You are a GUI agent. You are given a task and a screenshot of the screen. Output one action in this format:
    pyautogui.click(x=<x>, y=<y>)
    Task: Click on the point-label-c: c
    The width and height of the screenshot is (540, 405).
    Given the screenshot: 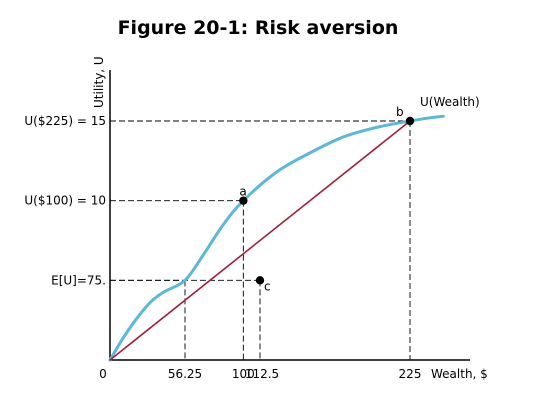 What is the action you would take?
    pyautogui.click(x=267, y=286)
    